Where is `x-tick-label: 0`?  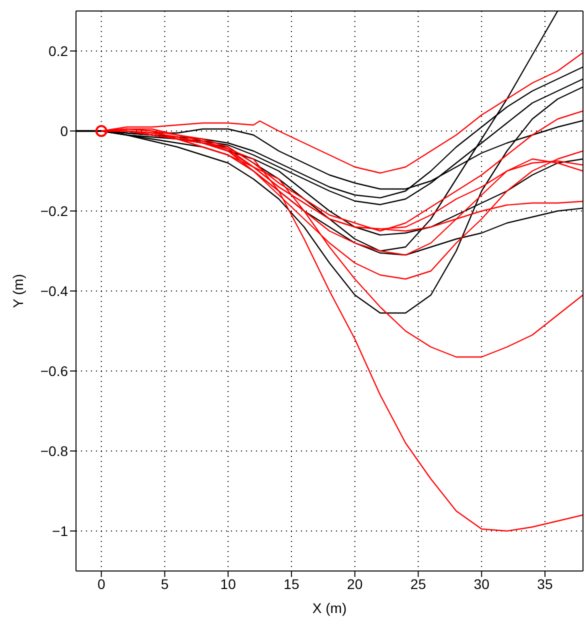
x-tick-label: 0 is located at coordinates (101, 584).